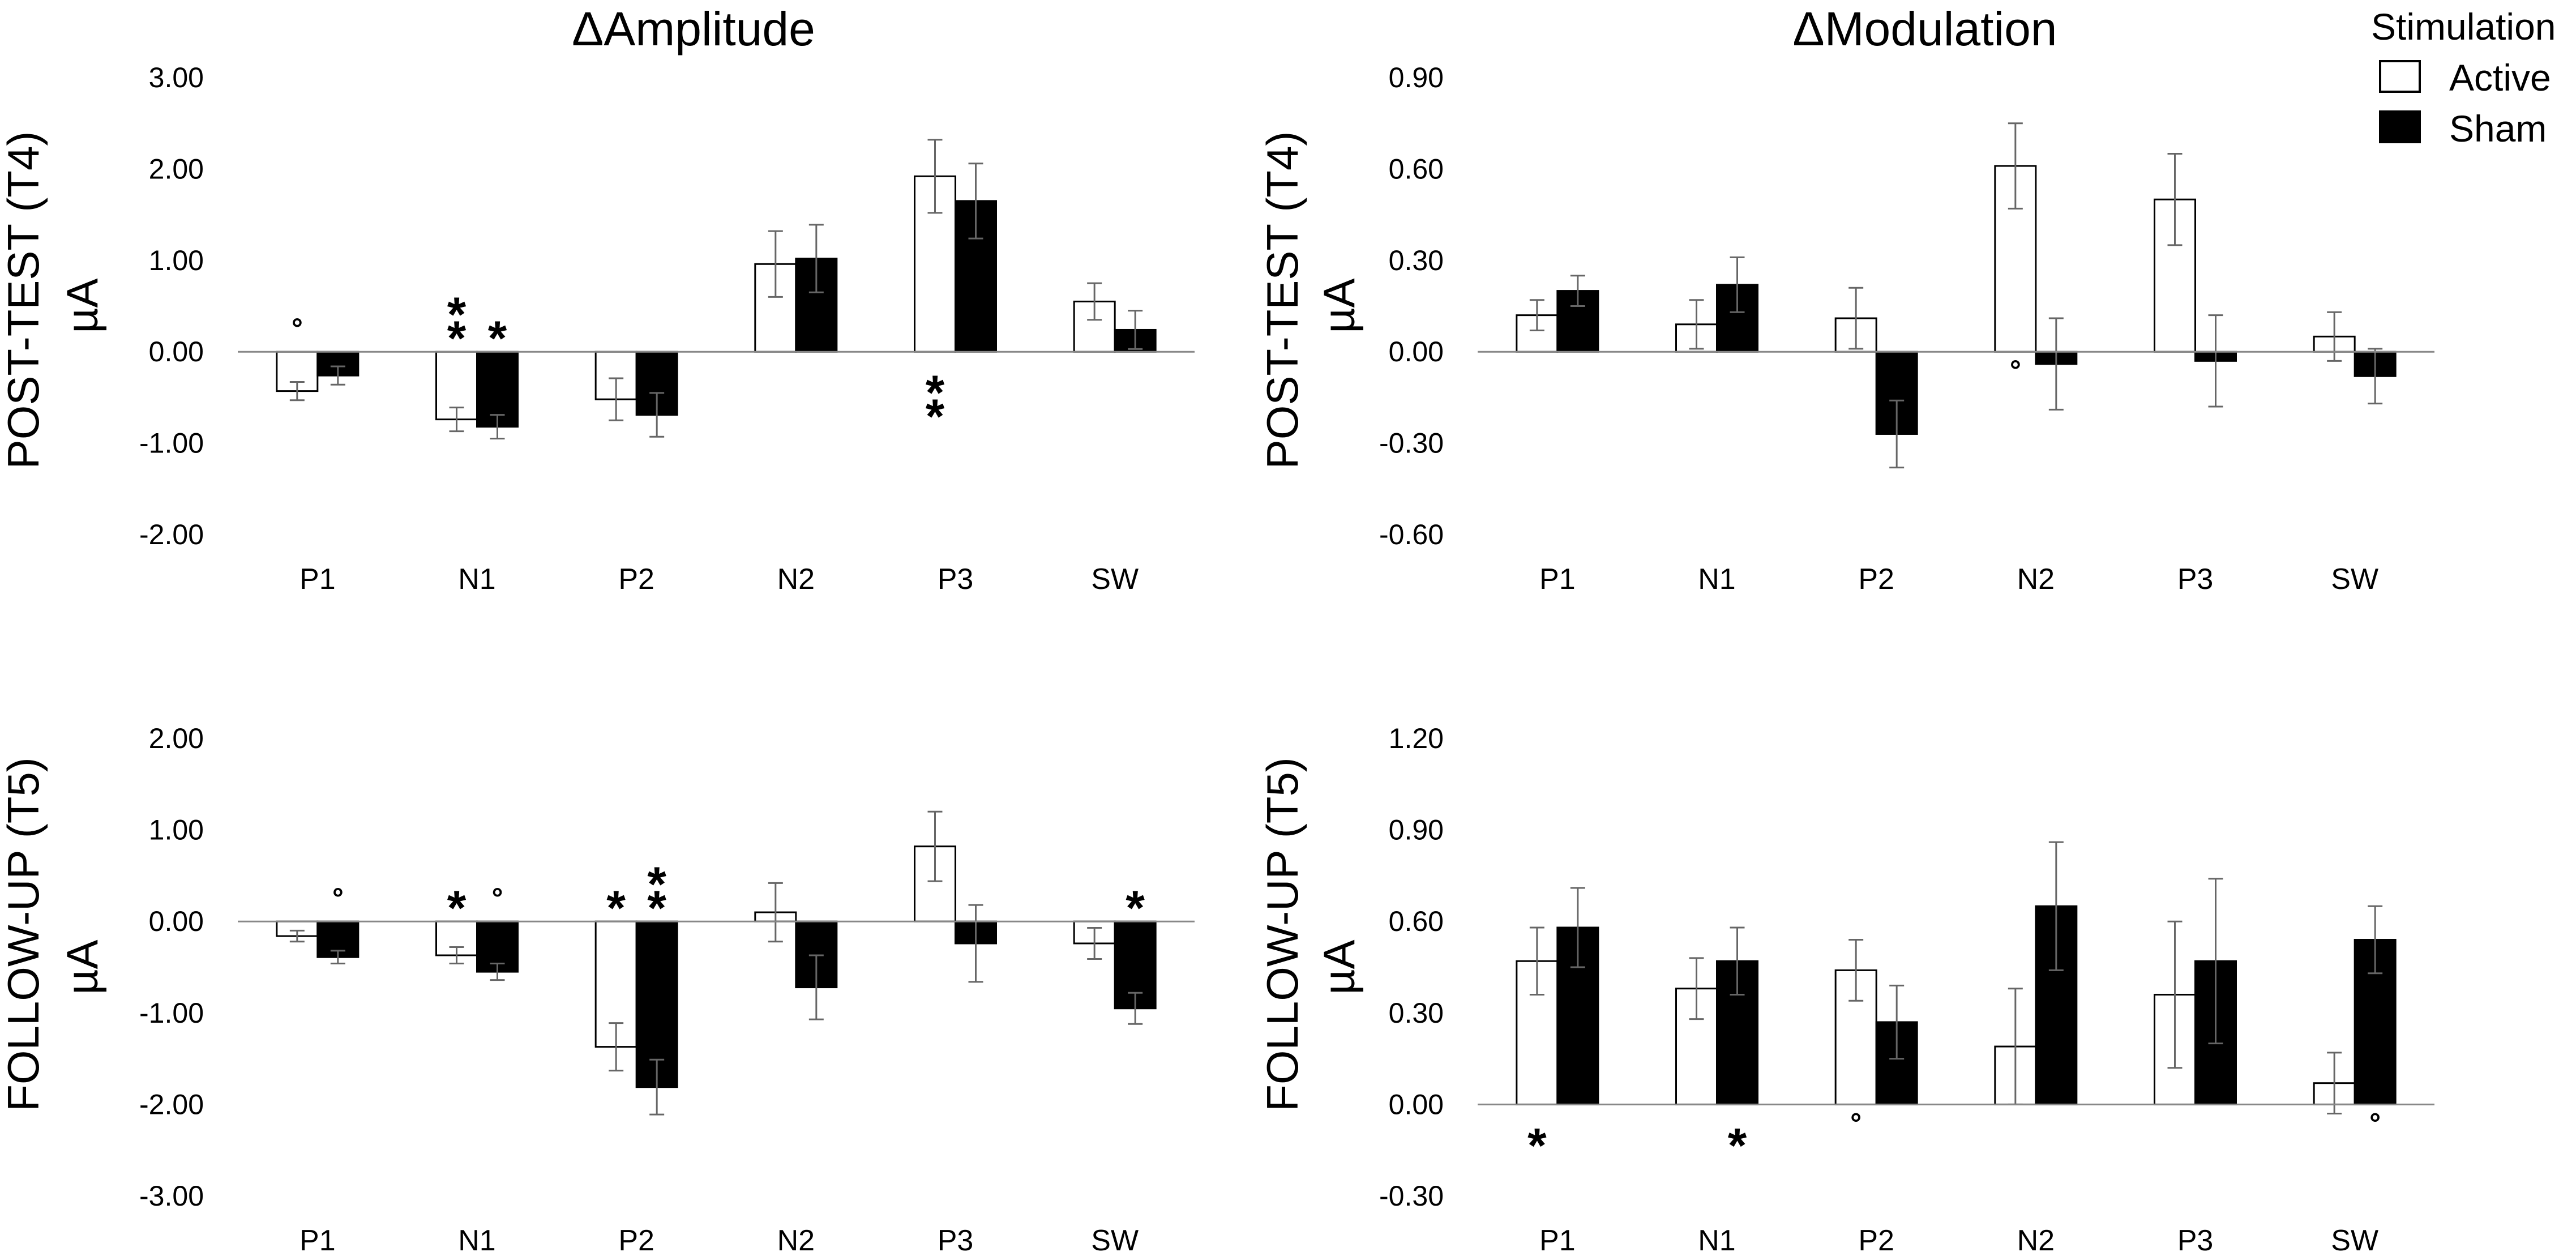 This screenshot has width=2576, height=1256. Describe the element at coordinates (176, 77) in the screenshot. I see `y-tick-label: 3.00` at that location.